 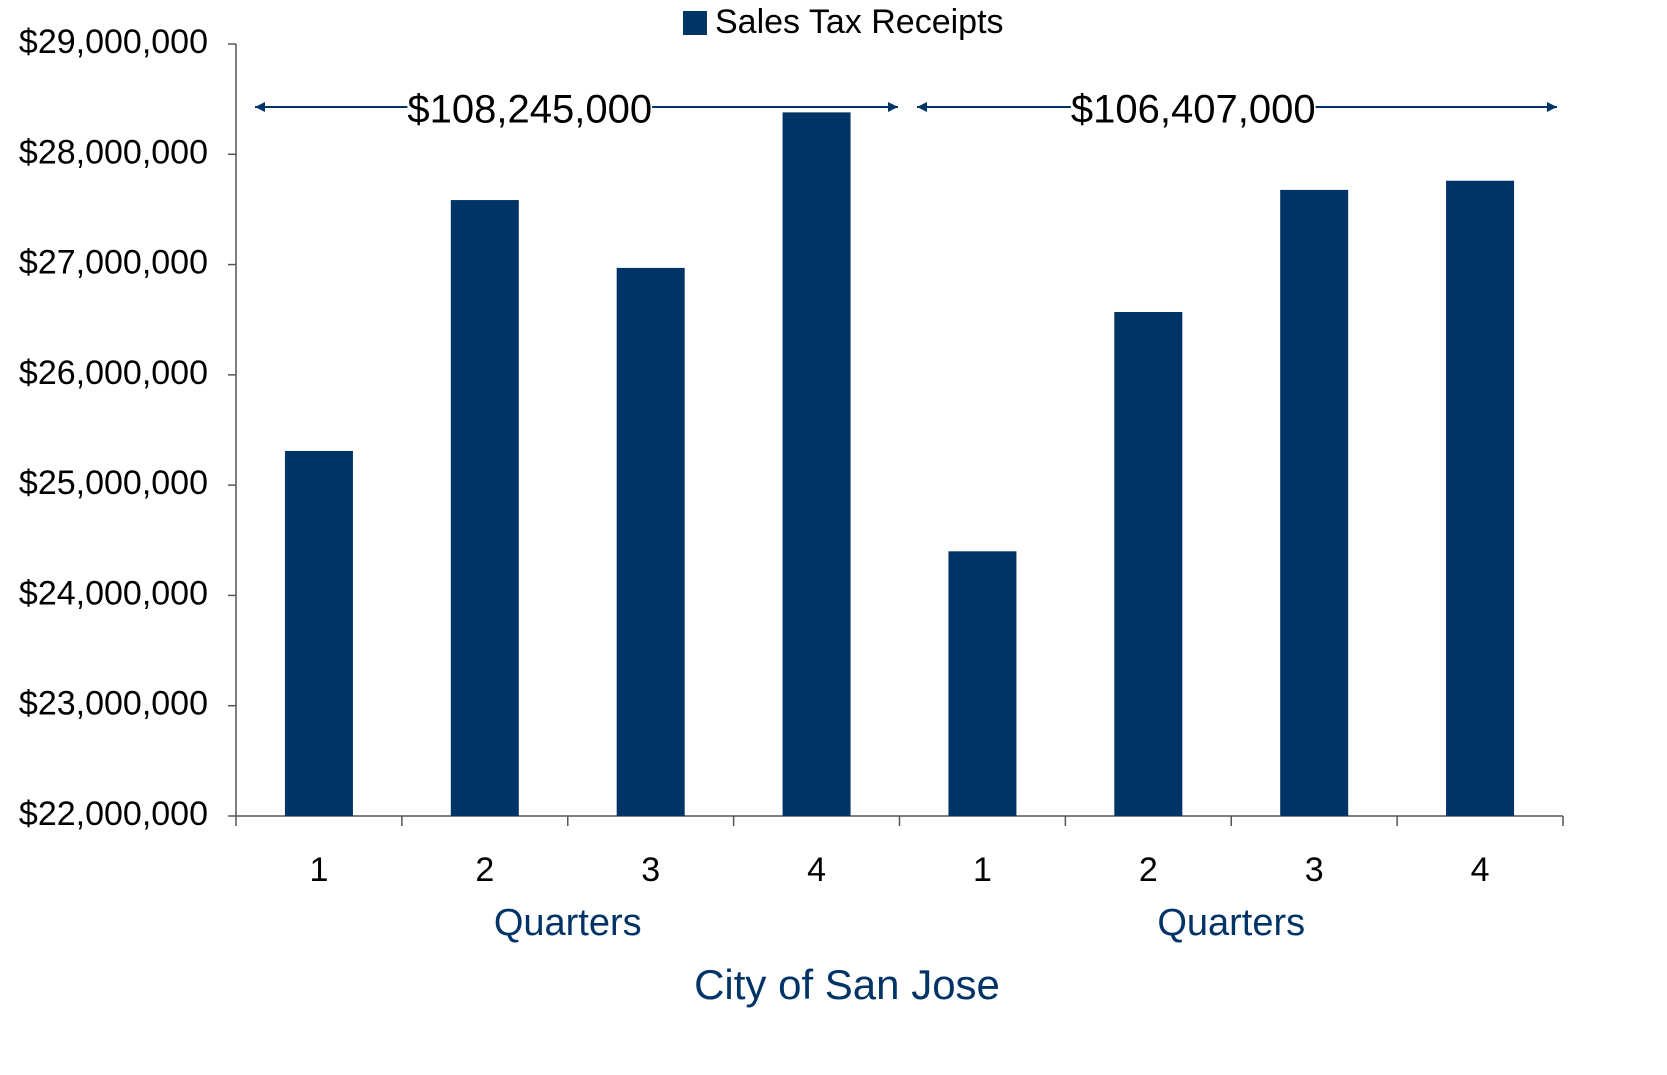 What do you see at coordinates (113, 593) in the screenshot?
I see `y-tick-label: $24,000,000` at bounding box center [113, 593].